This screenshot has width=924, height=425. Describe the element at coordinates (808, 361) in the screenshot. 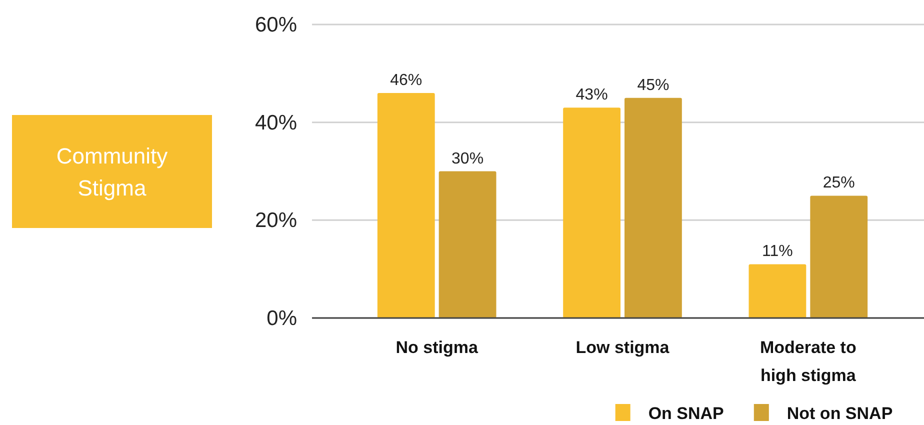

I see `x-tick-label: Moderate to high stigma` at that location.